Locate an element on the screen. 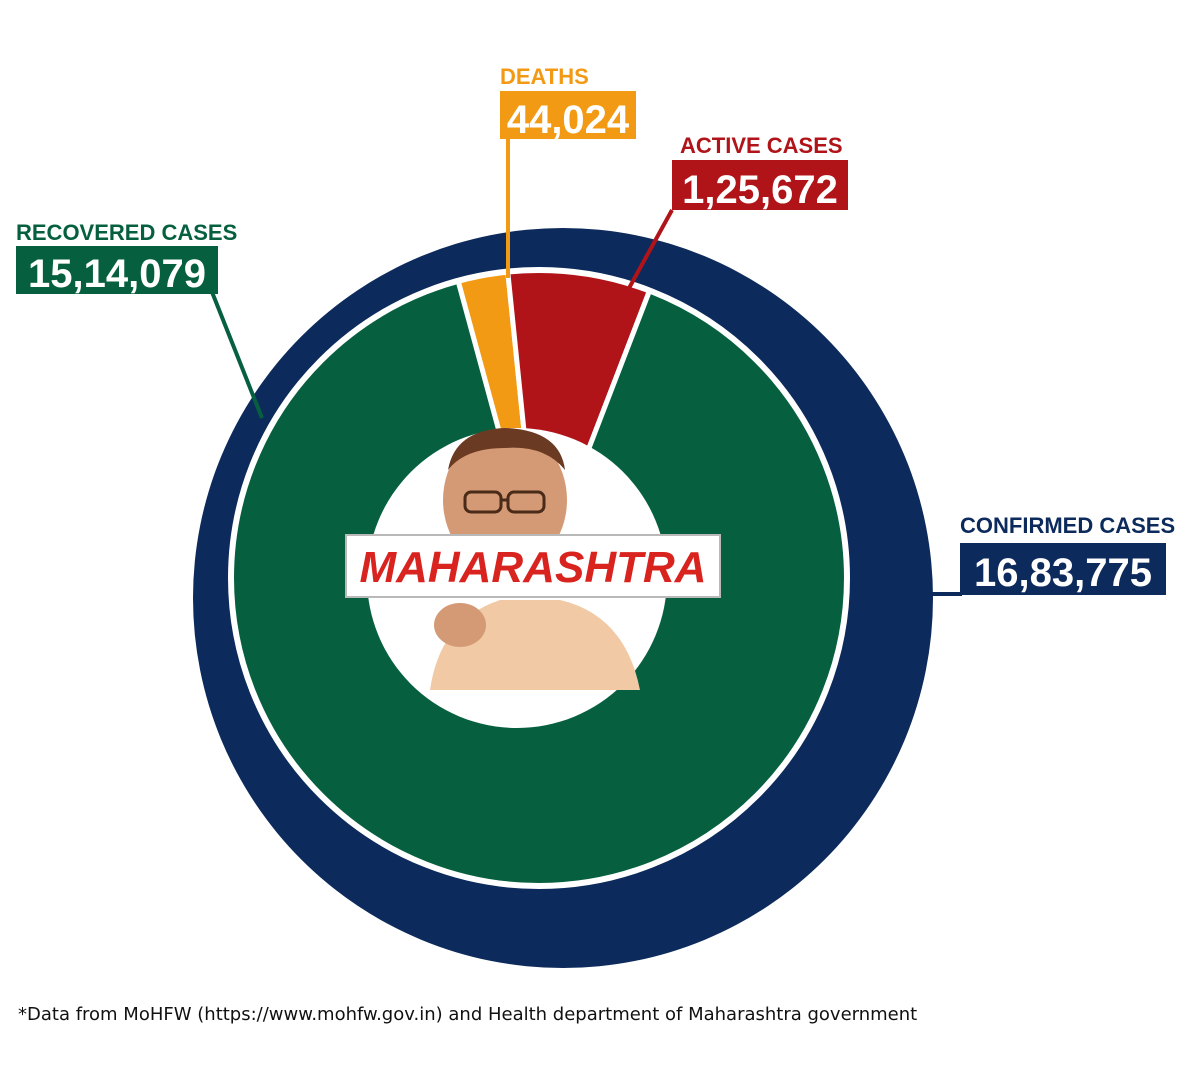  recovered-value: 15,14,079 is located at coordinates (117, 274).